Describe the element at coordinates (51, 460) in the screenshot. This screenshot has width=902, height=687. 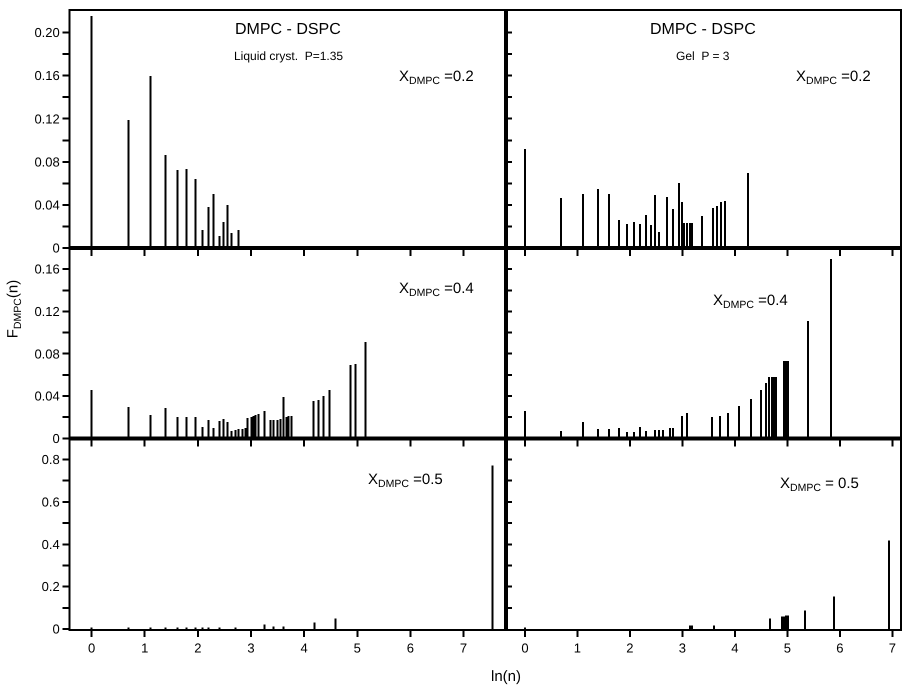
I see `y-tick-label: 0.8` at that location.